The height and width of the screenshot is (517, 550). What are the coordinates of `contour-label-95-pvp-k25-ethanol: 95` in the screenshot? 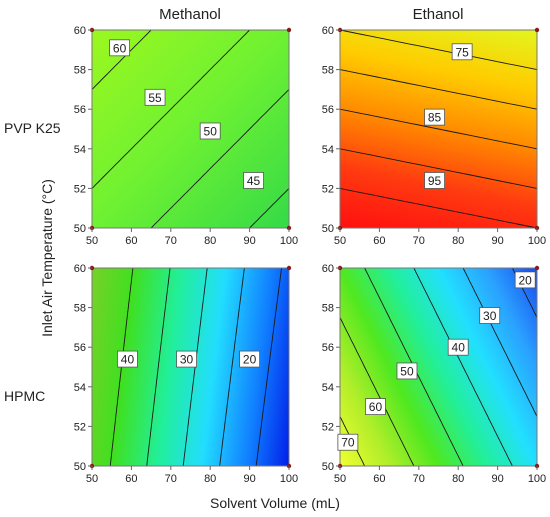 It's located at (434, 180).